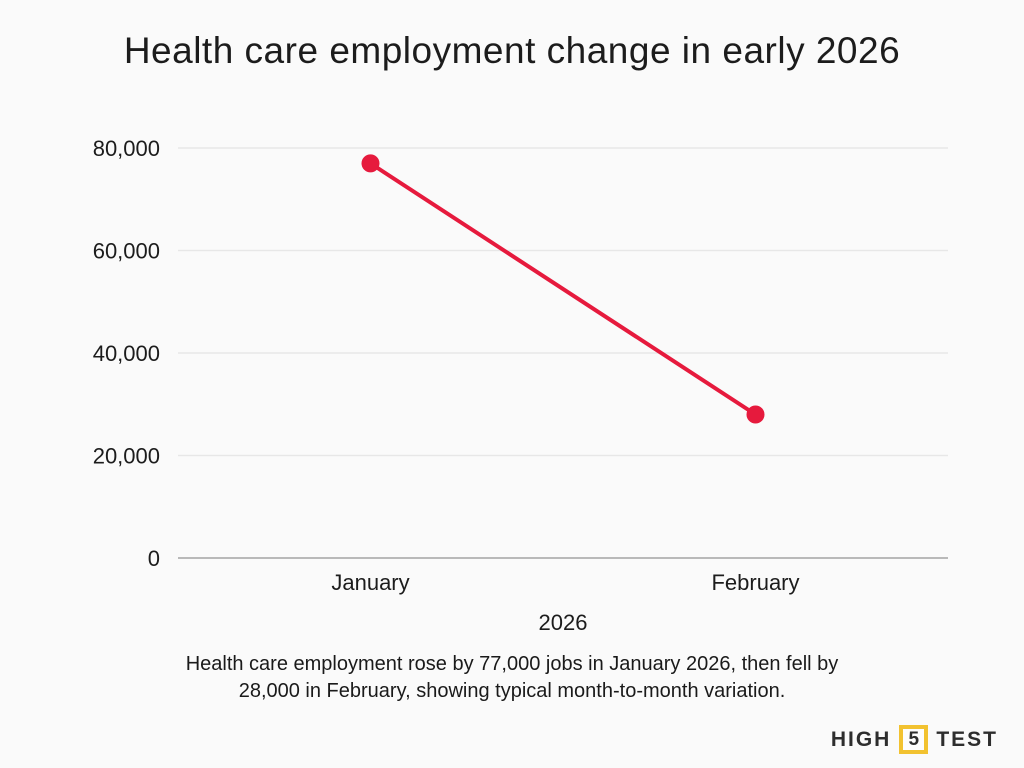  I want to click on brand-logo: HIGH 5 TEST, so click(914, 739).